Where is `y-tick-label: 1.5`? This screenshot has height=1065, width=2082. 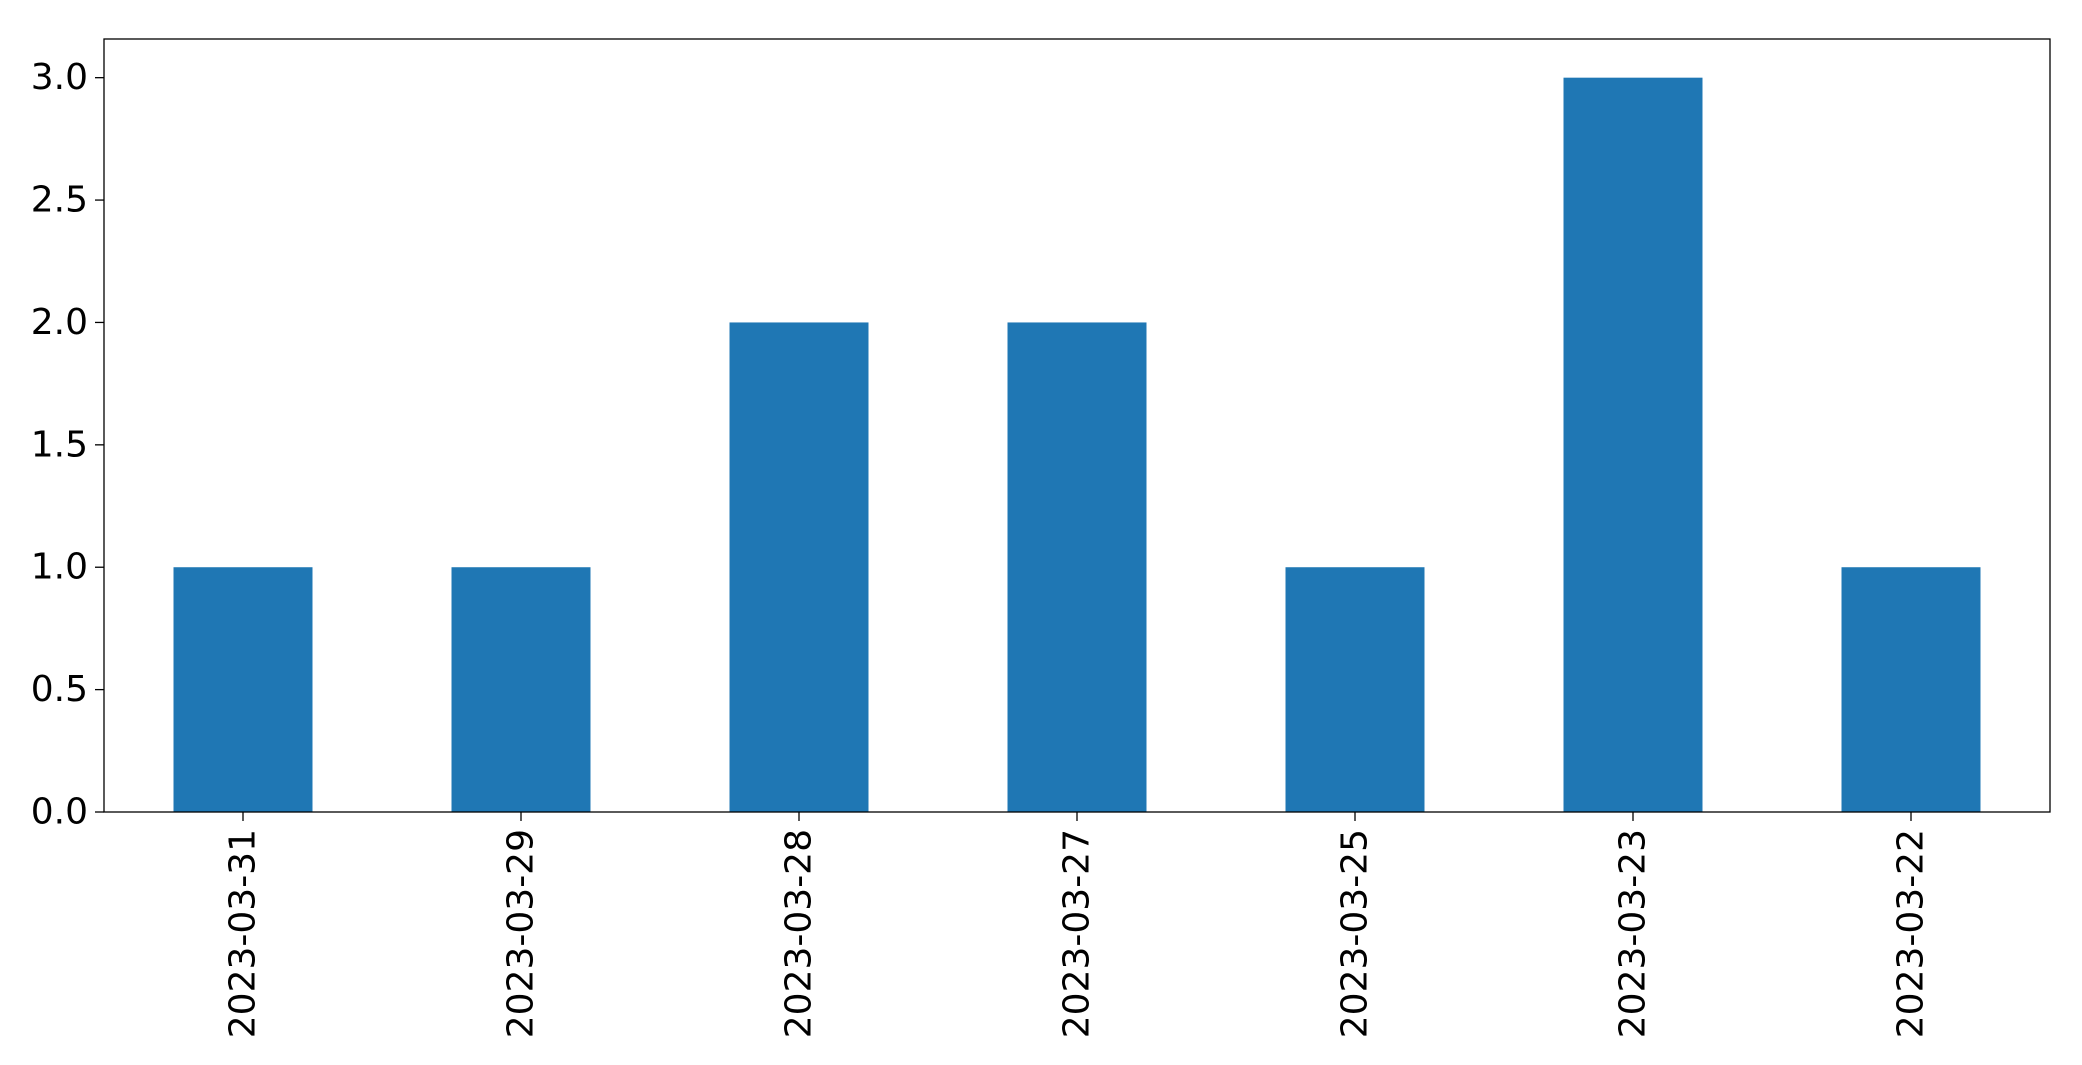 y-tick-label: 1.5 is located at coordinates (59, 444).